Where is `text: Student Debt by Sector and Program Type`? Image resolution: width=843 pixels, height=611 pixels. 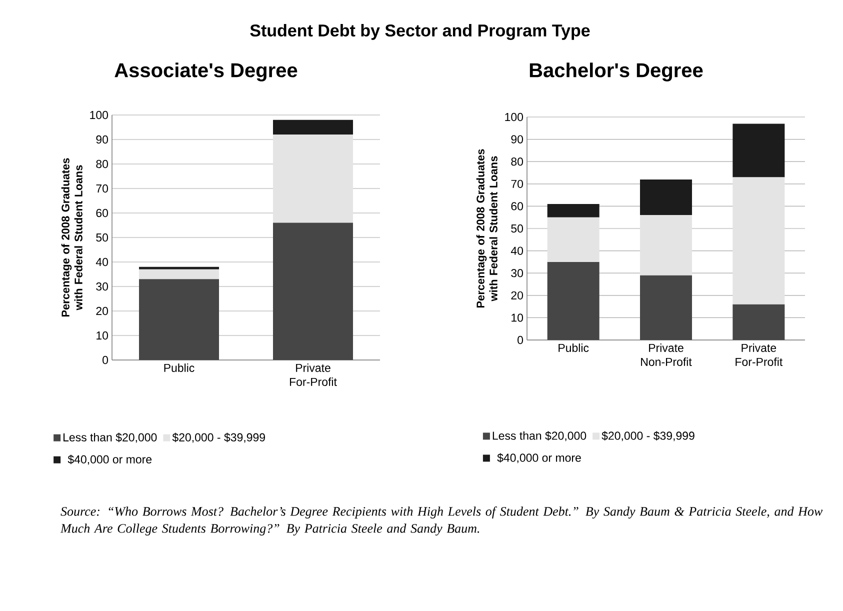 text: Student Debt by Sector and Program Type is located at coordinates (420, 32).